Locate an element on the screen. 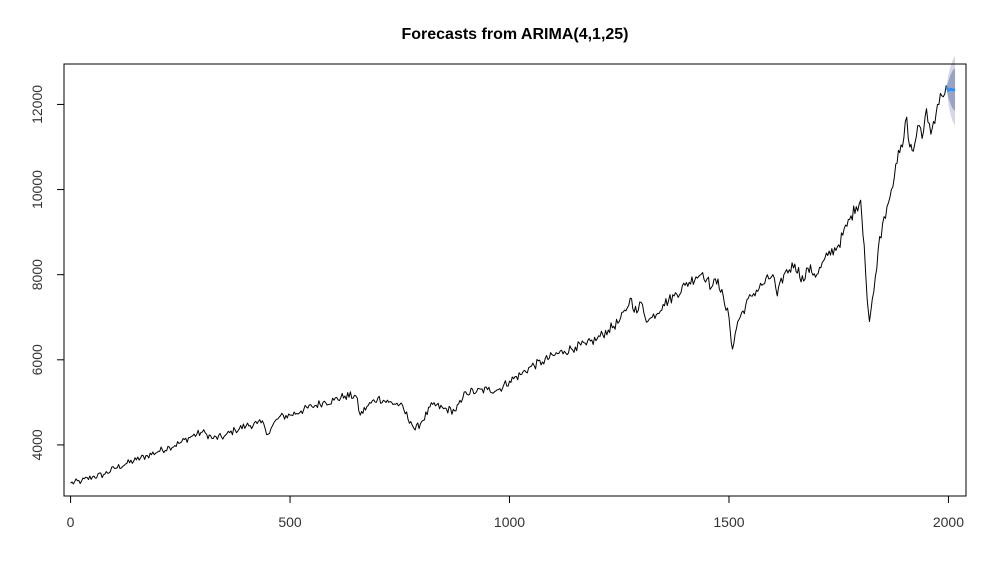 The width and height of the screenshot is (1000, 576). x-tick-label: 500 is located at coordinates (290, 522).